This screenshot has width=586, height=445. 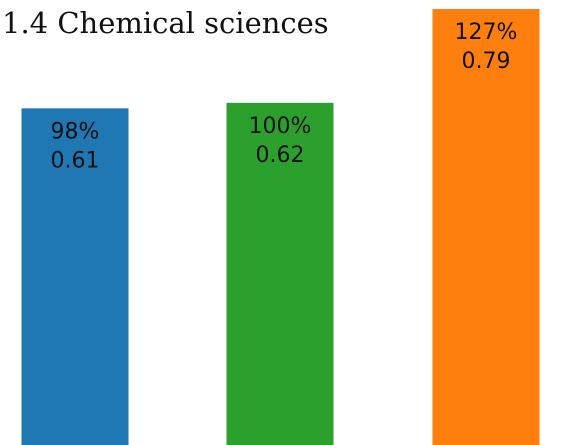 I want to click on bar-value-label-3: 0.79, so click(x=486, y=61).